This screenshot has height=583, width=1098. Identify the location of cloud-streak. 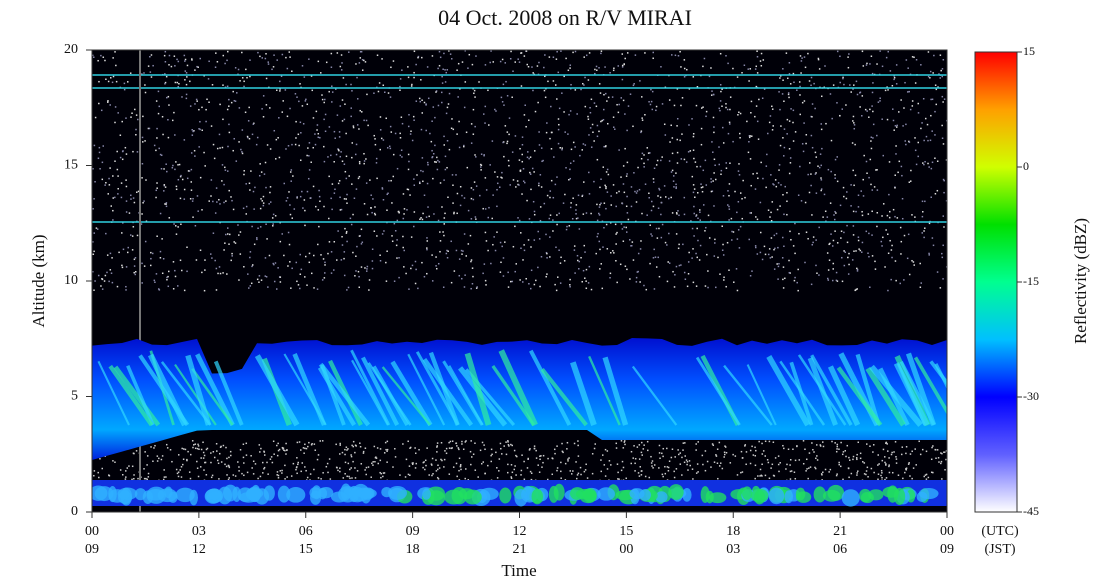
(911, 394).